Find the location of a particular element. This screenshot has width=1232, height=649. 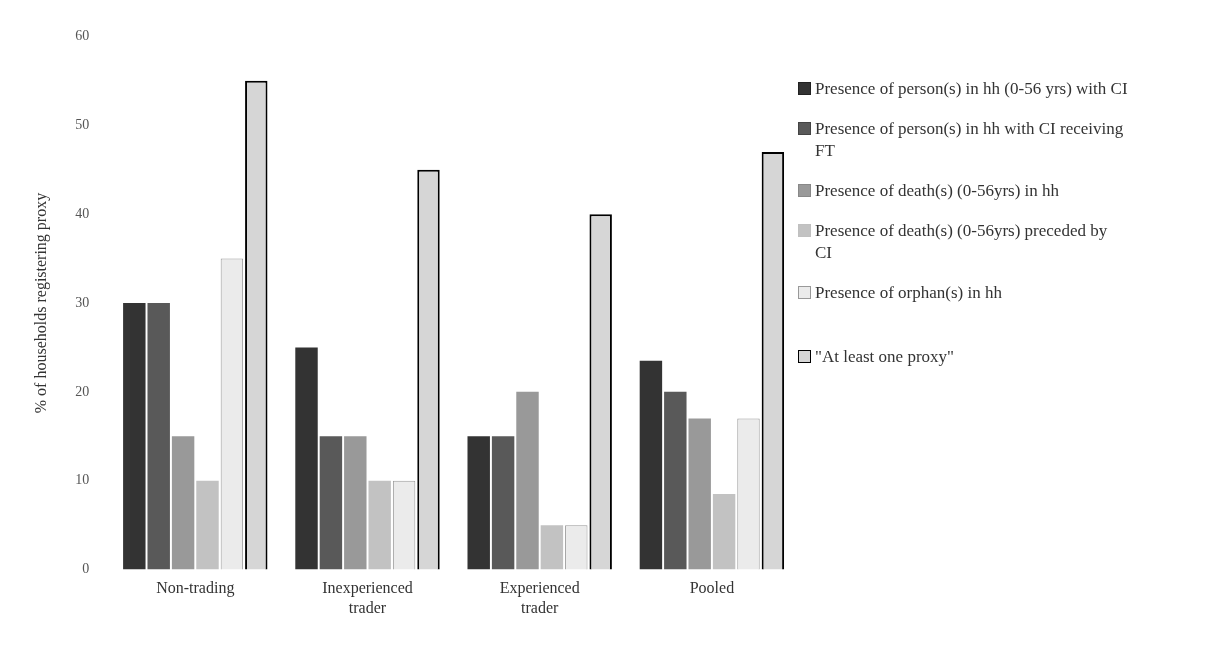

legend-label: Presence of orphan(s) in hh is located at coordinates (908, 293).